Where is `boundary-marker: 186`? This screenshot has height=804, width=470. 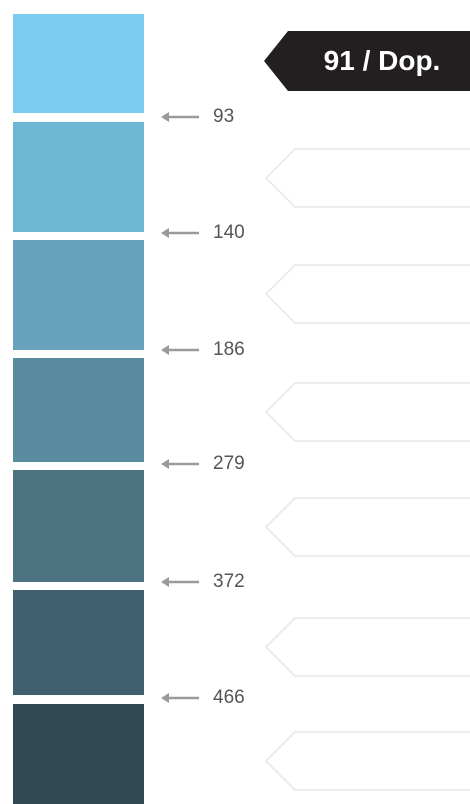
boundary-marker: 186 is located at coordinates (221, 349).